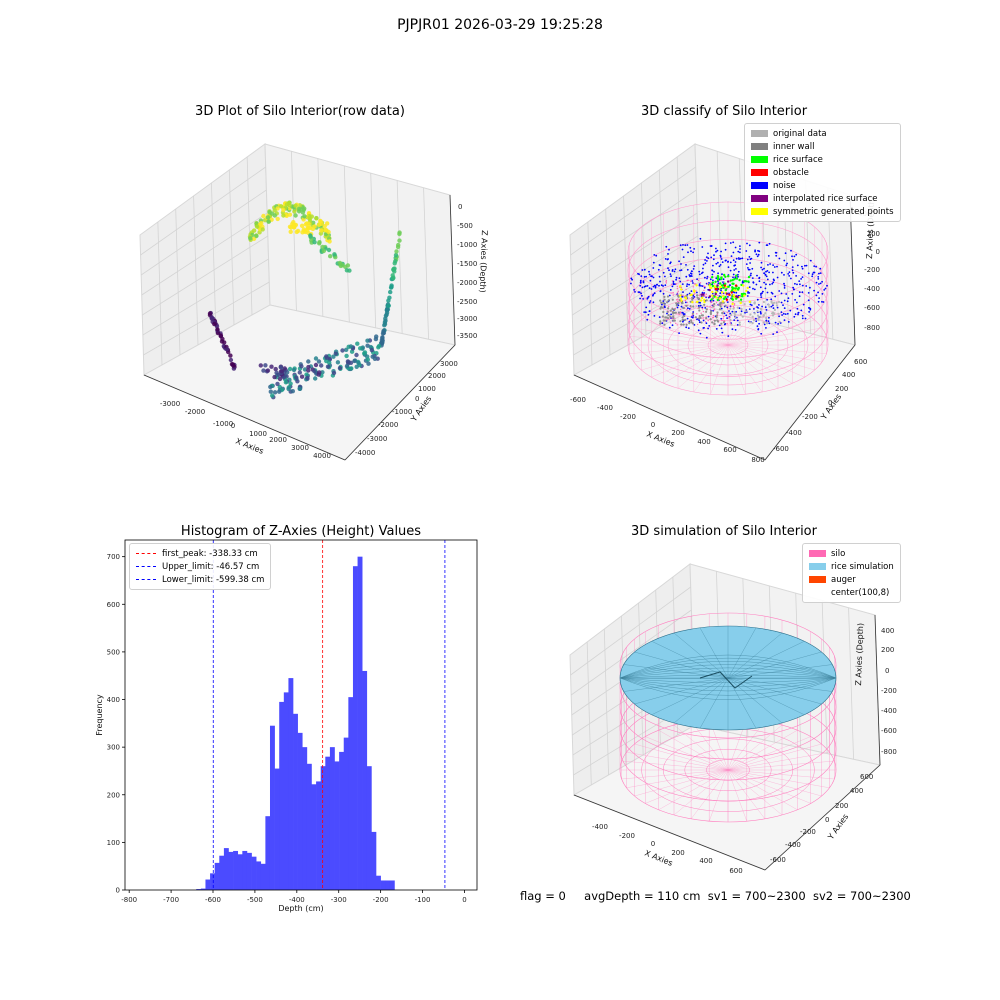 This screenshot has height=1000, width=1000. I want to click on histogram-xticks: -800 -700 -600 -500 -400 -300 -200 -100 0, so click(294, 897).